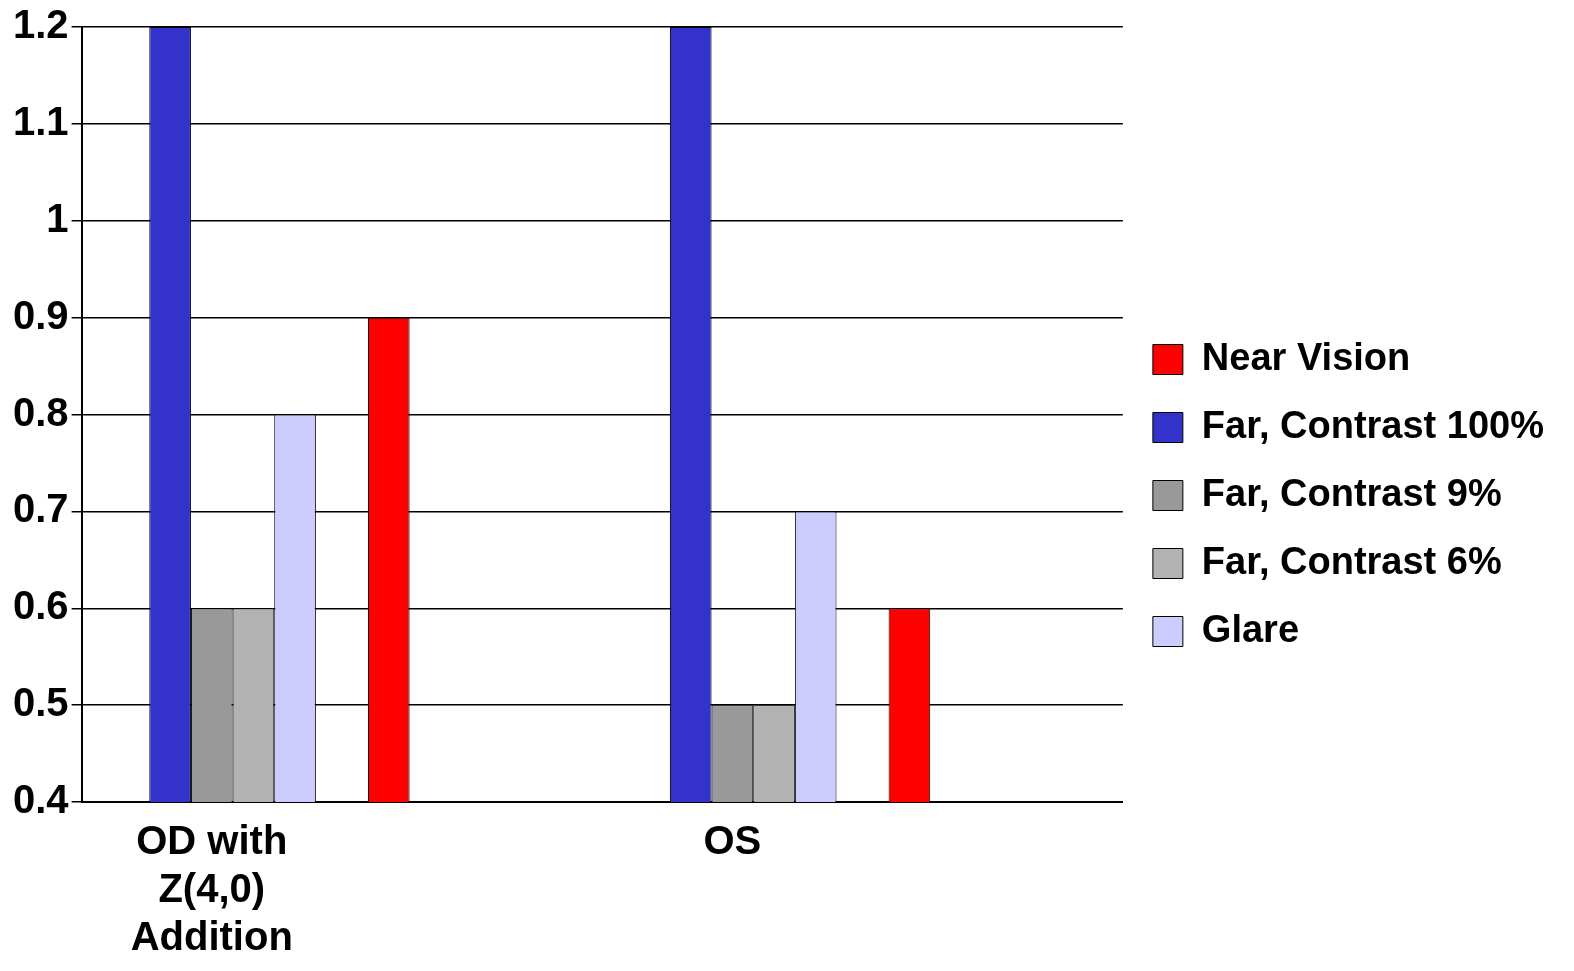 Image resolution: width=1574 pixels, height=971 pixels. Describe the element at coordinates (41, 314) in the screenshot. I see `y-tick-label: 0.9` at that location.